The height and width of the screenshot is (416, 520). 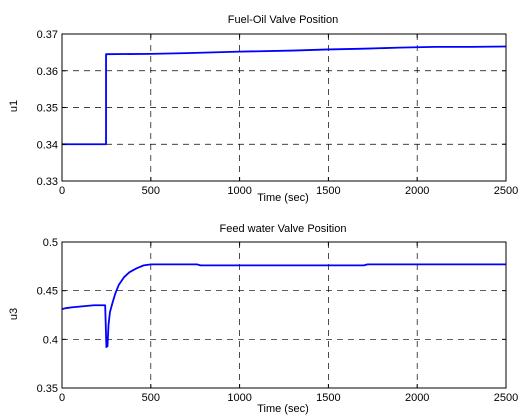 What do you see at coordinates (14, 314) in the screenshot?
I see `y-axis-label: u3` at bounding box center [14, 314].